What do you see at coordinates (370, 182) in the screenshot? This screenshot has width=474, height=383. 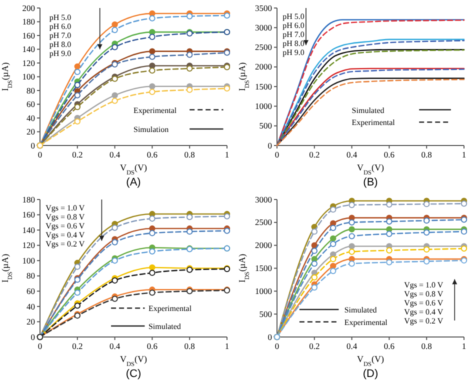 I see `text: (B)` at bounding box center [370, 182].